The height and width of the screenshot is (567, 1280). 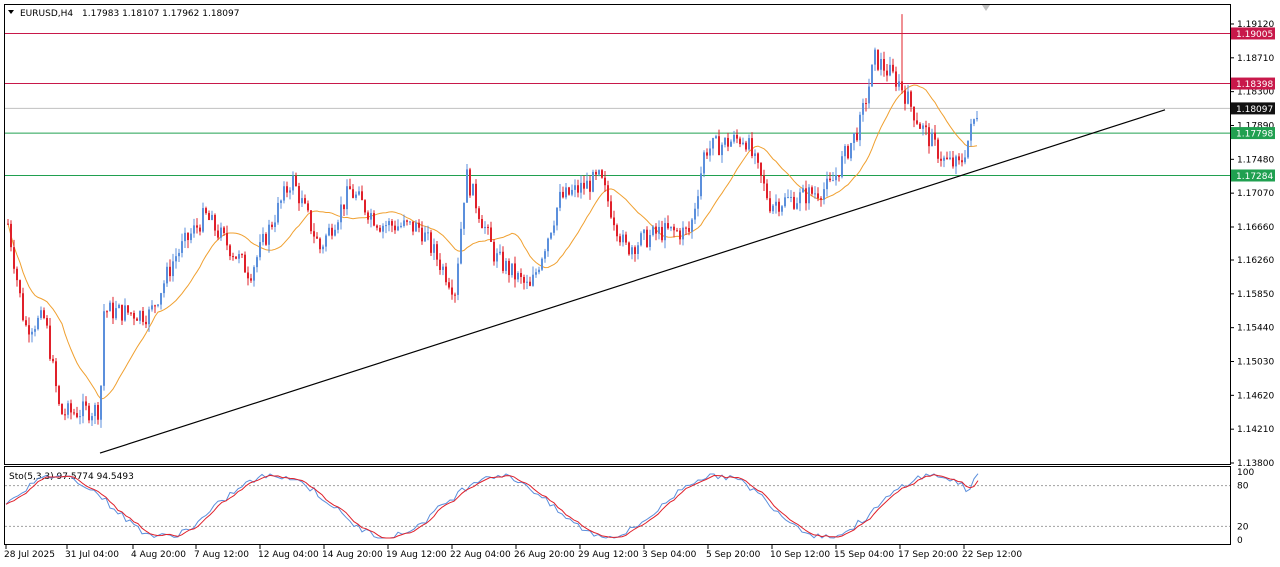 What do you see at coordinates (11, 12) in the screenshot?
I see `symbol-dropdown-icon` at bounding box center [11, 12].